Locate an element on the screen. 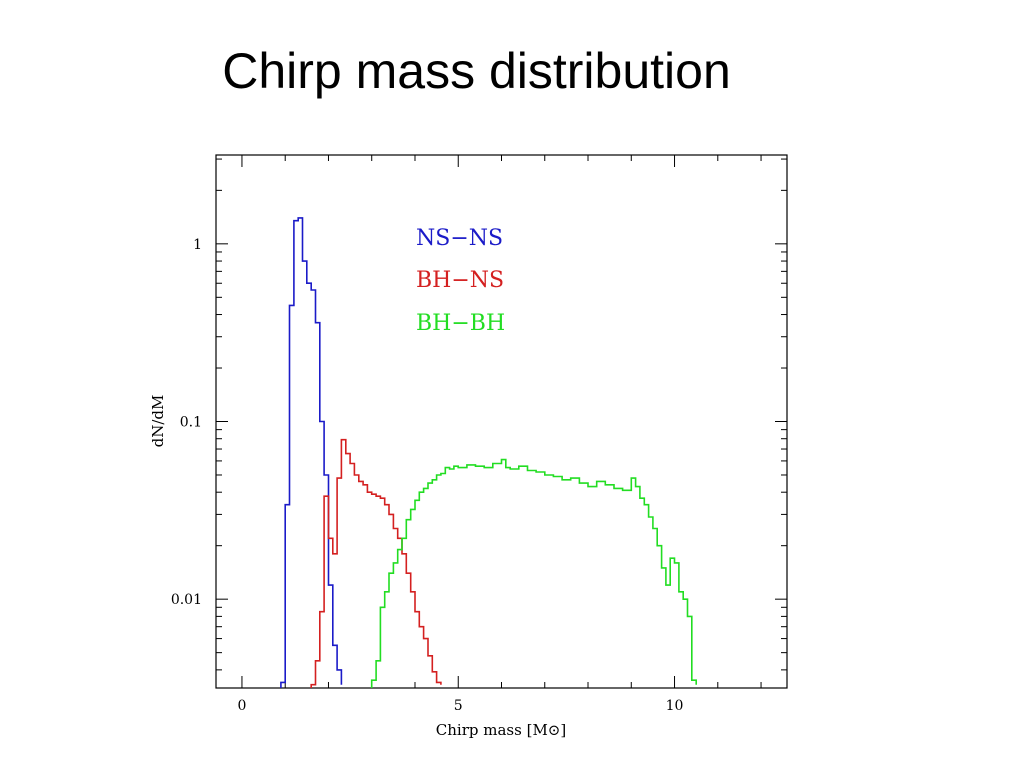 The width and height of the screenshot is (1023, 767). series-bhbh-curve is located at coordinates (533, 573).